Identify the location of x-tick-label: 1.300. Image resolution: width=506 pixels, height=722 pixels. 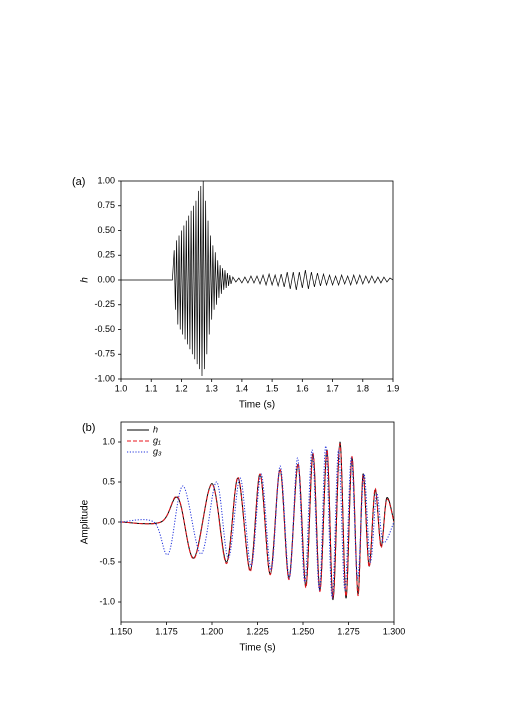
(394, 631).